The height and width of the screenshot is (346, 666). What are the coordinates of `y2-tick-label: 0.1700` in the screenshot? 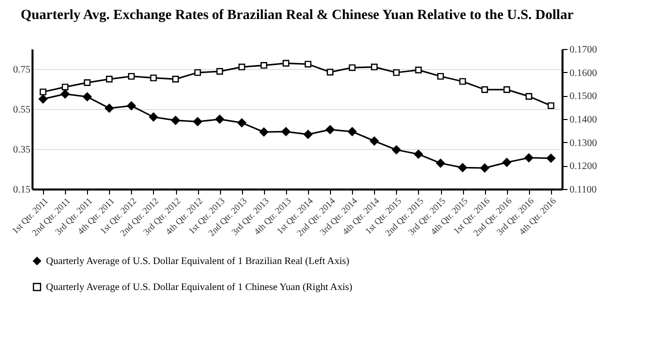 It's located at (583, 50).